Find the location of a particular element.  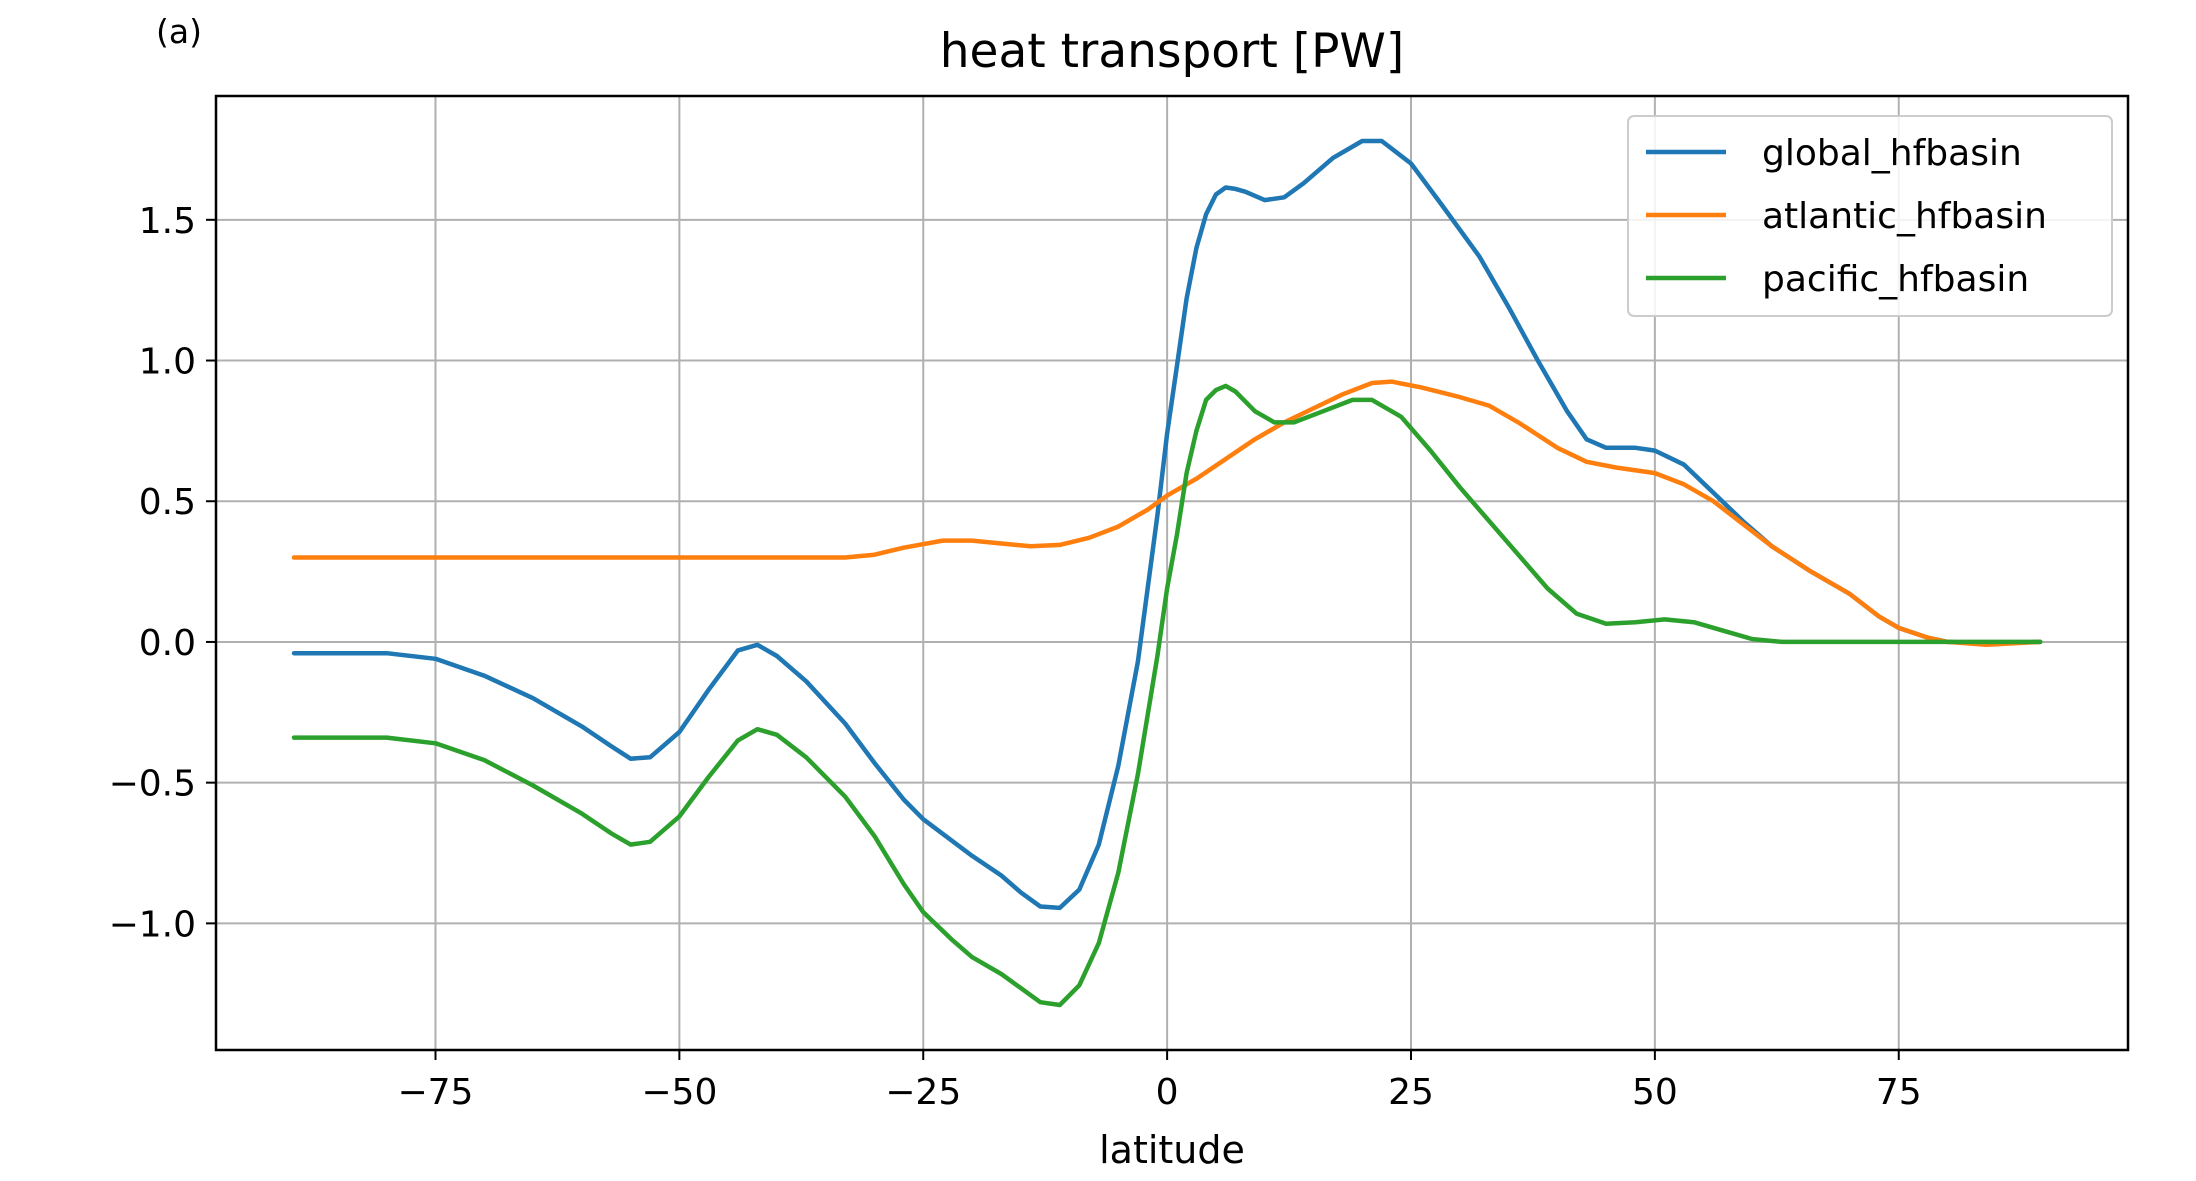

y-tick-label: 0.0 is located at coordinates (167, 643).